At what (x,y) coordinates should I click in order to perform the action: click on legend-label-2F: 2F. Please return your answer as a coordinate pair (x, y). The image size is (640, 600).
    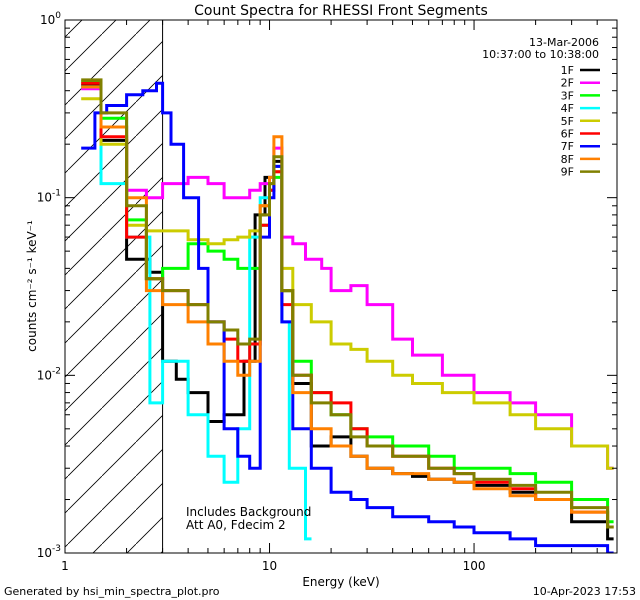
    Looking at the image, I should click on (567, 83).